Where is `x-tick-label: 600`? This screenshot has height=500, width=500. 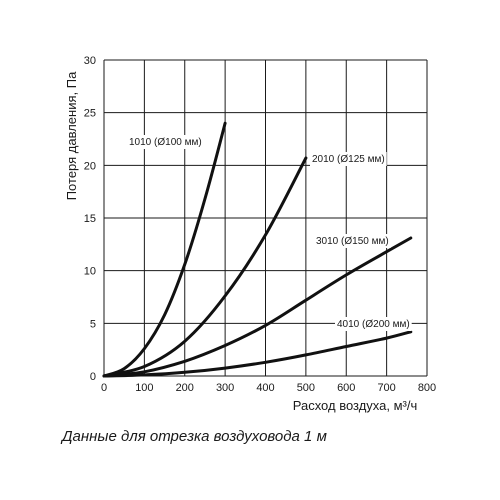
x-tick-label: 600 is located at coordinates (346, 388).